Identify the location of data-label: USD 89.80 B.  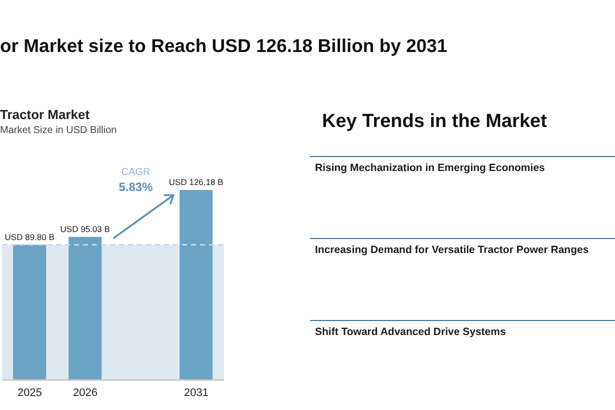
(29, 237).